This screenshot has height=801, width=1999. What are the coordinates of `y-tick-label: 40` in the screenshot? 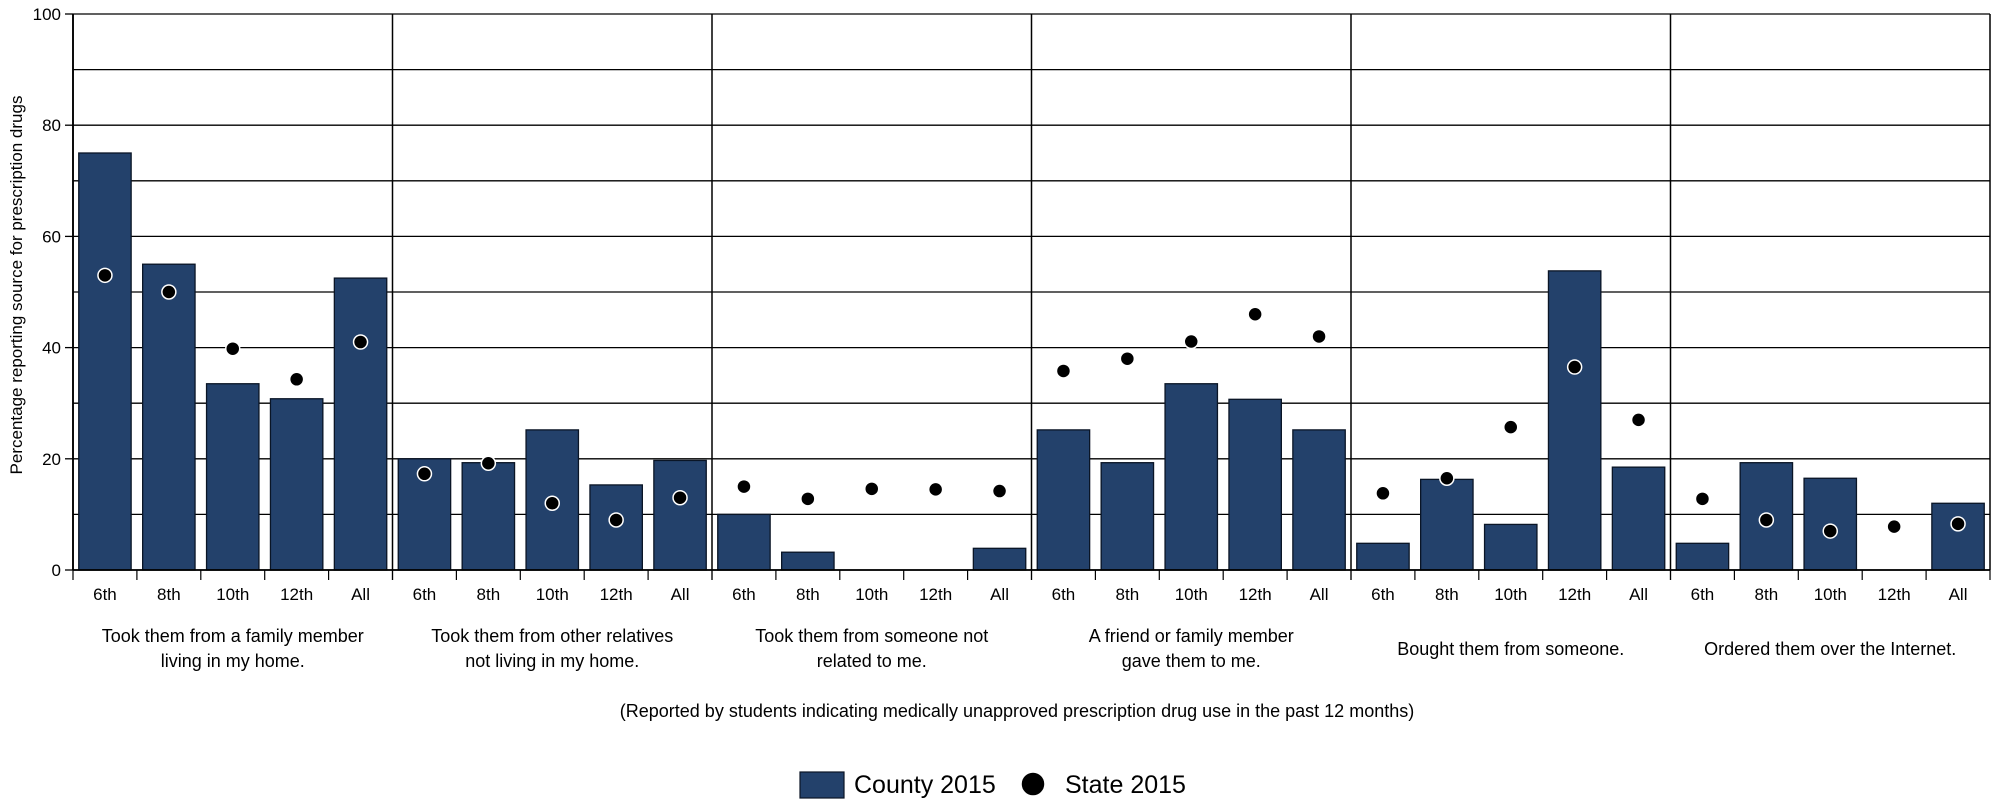 It's located at (51, 348).